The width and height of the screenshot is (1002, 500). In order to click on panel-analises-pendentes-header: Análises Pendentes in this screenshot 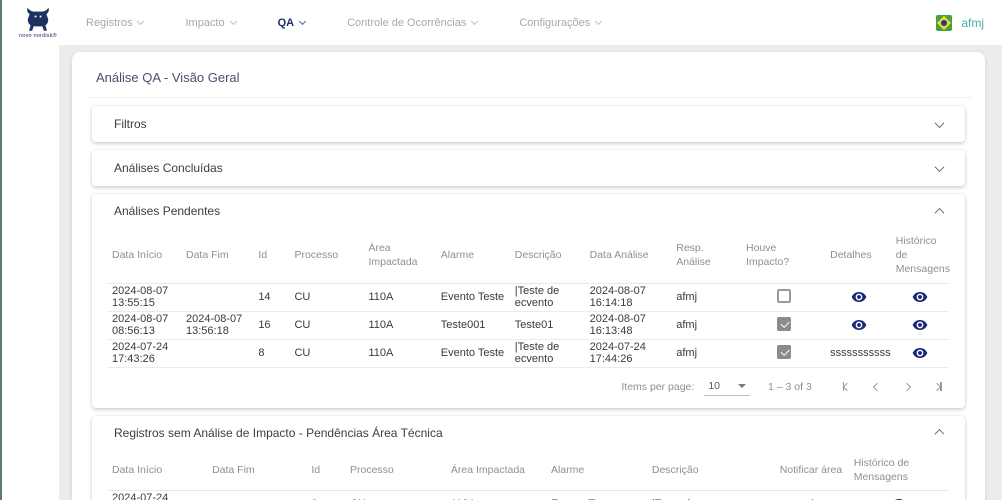, I will do `click(528, 211)`.